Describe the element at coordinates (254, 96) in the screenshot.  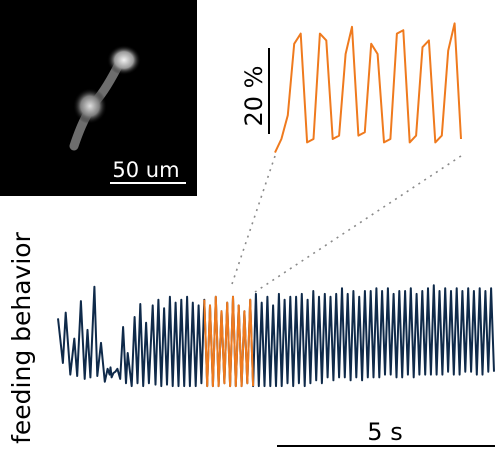
I see `zoom-scalebar-label: 20 %` at that location.